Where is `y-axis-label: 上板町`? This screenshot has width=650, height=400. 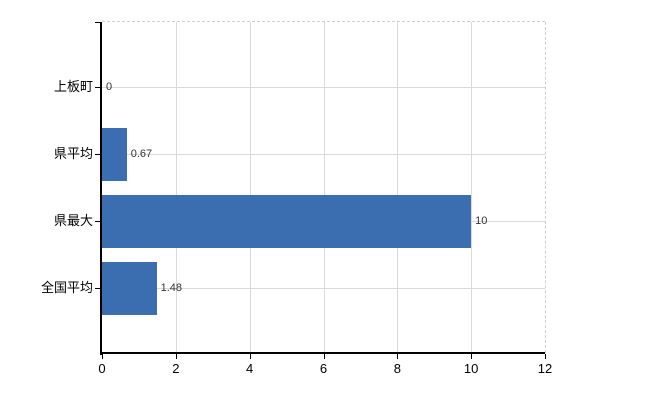 y-axis-label: 上板町 is located at coordinates (73, 86).